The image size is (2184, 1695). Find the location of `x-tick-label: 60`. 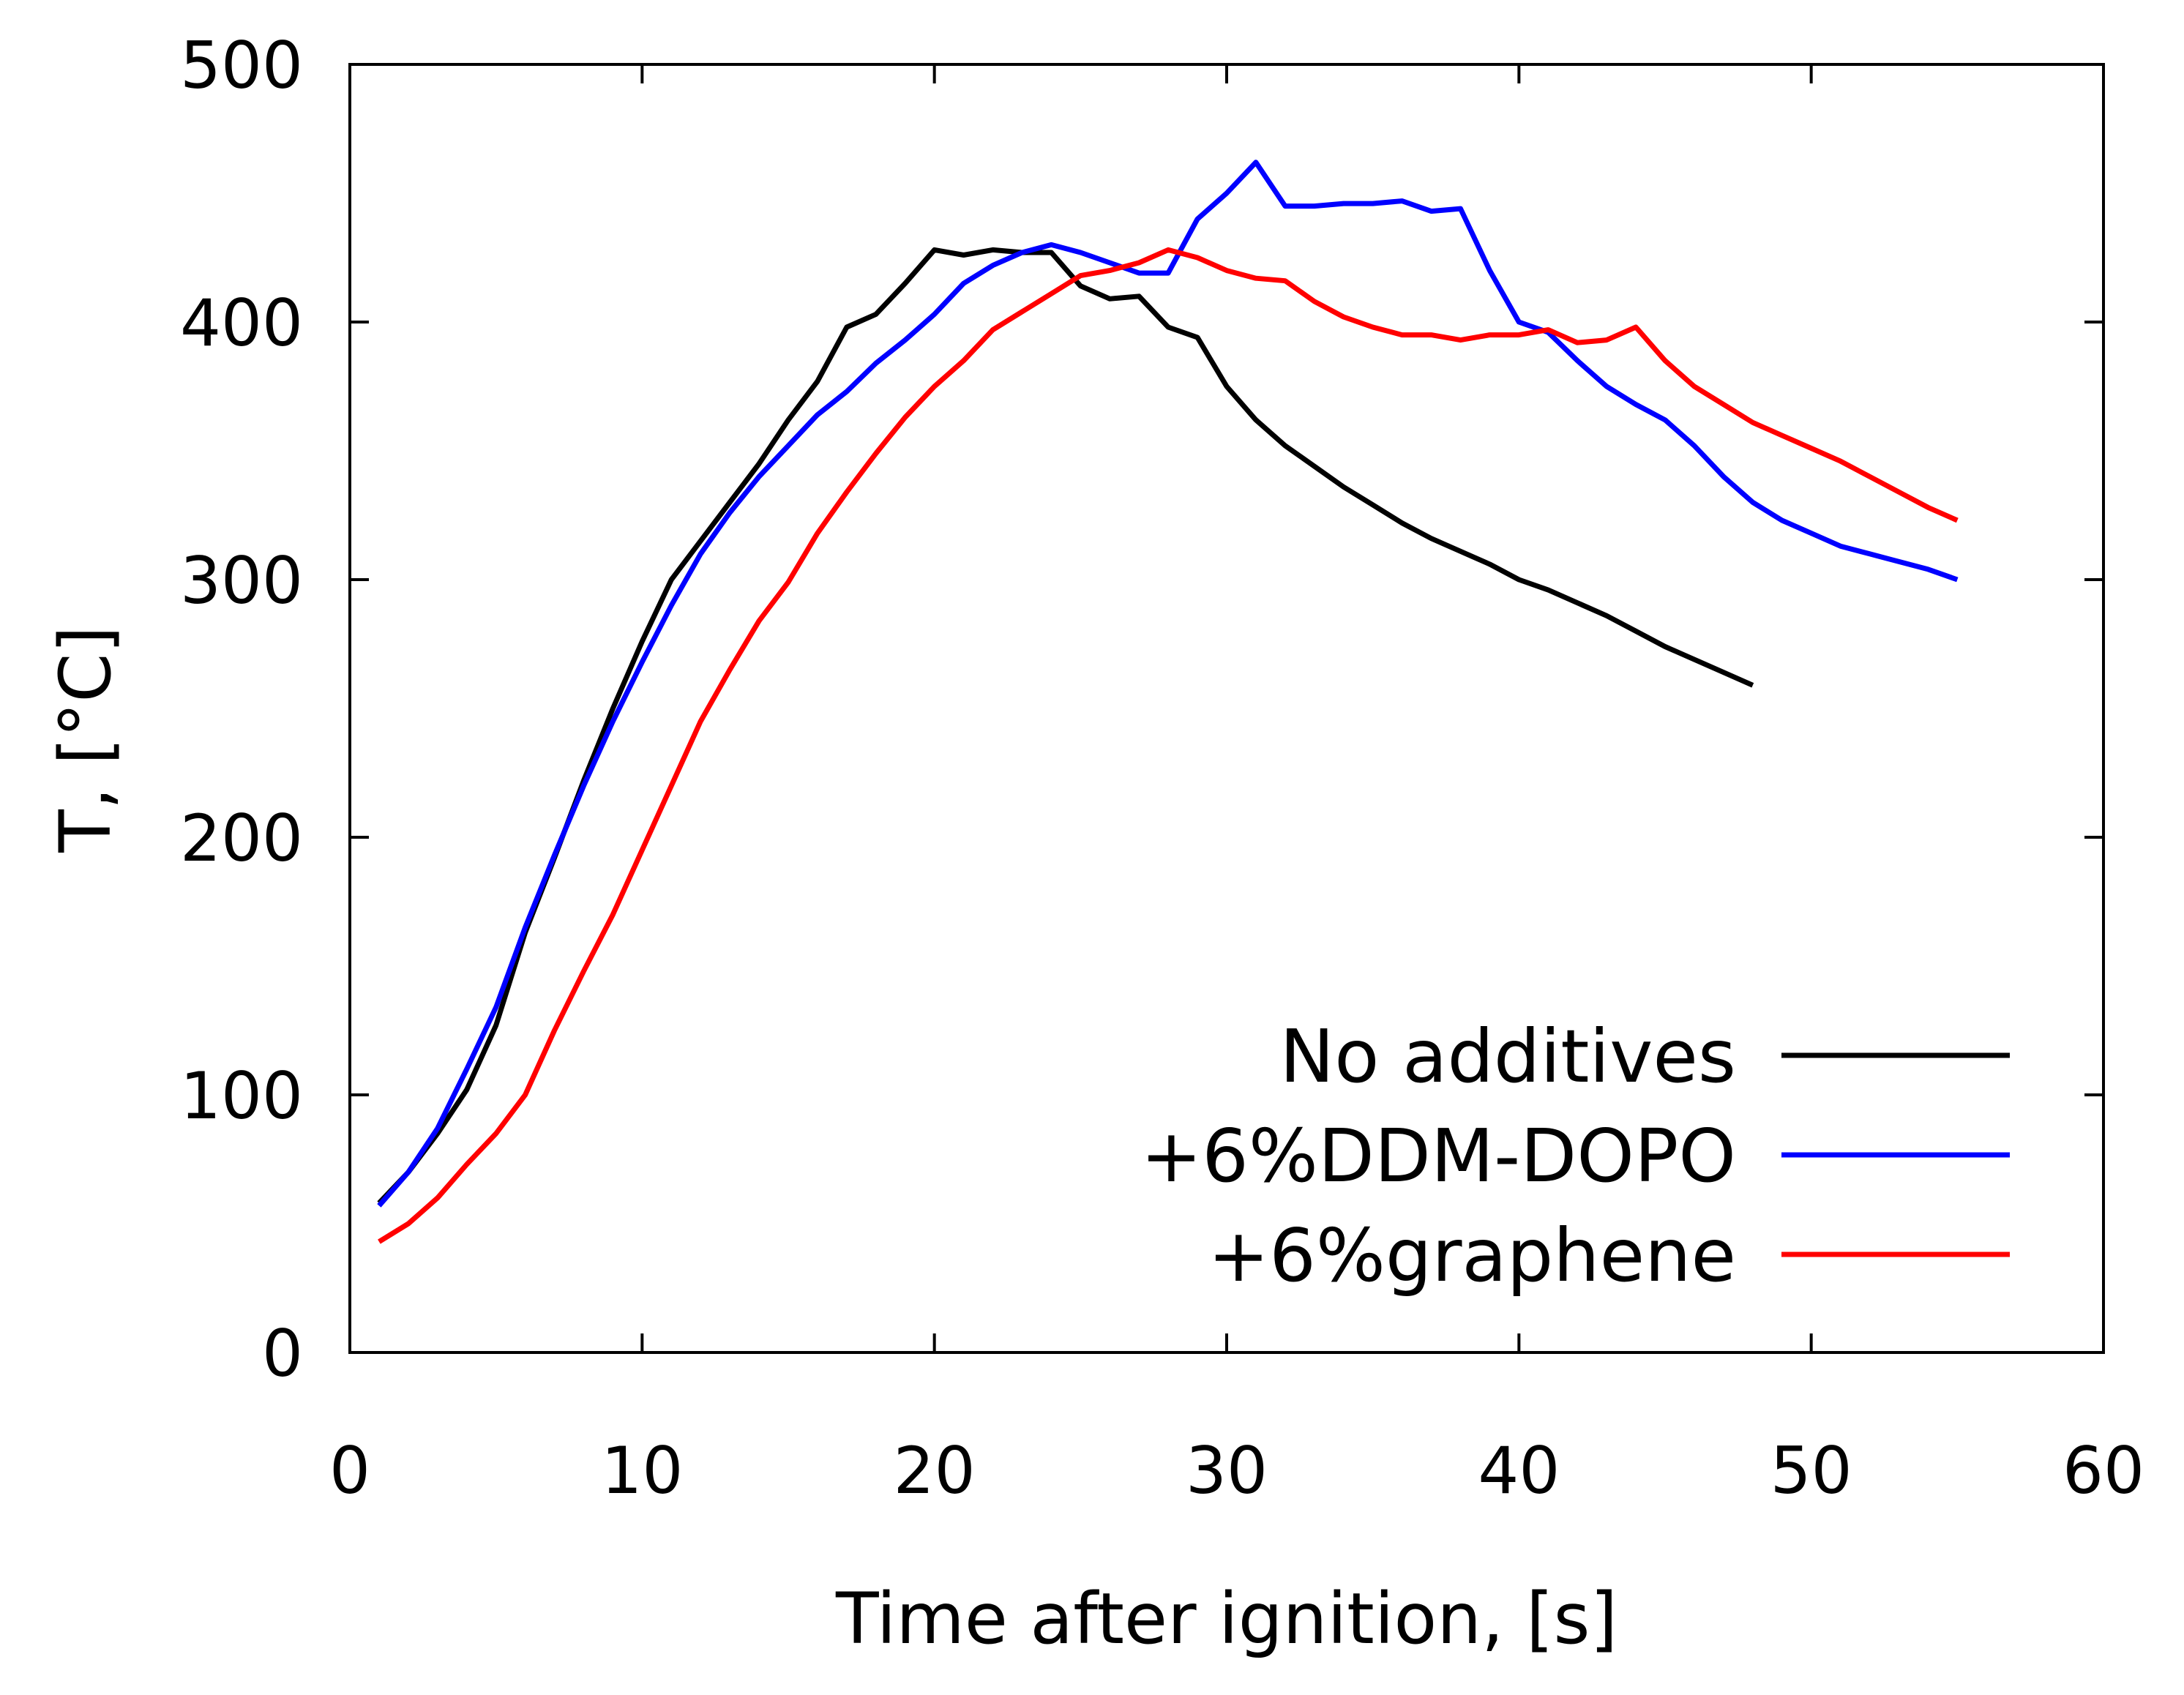

x-tick-label: 60 is located at coordinates (2104, 1471).